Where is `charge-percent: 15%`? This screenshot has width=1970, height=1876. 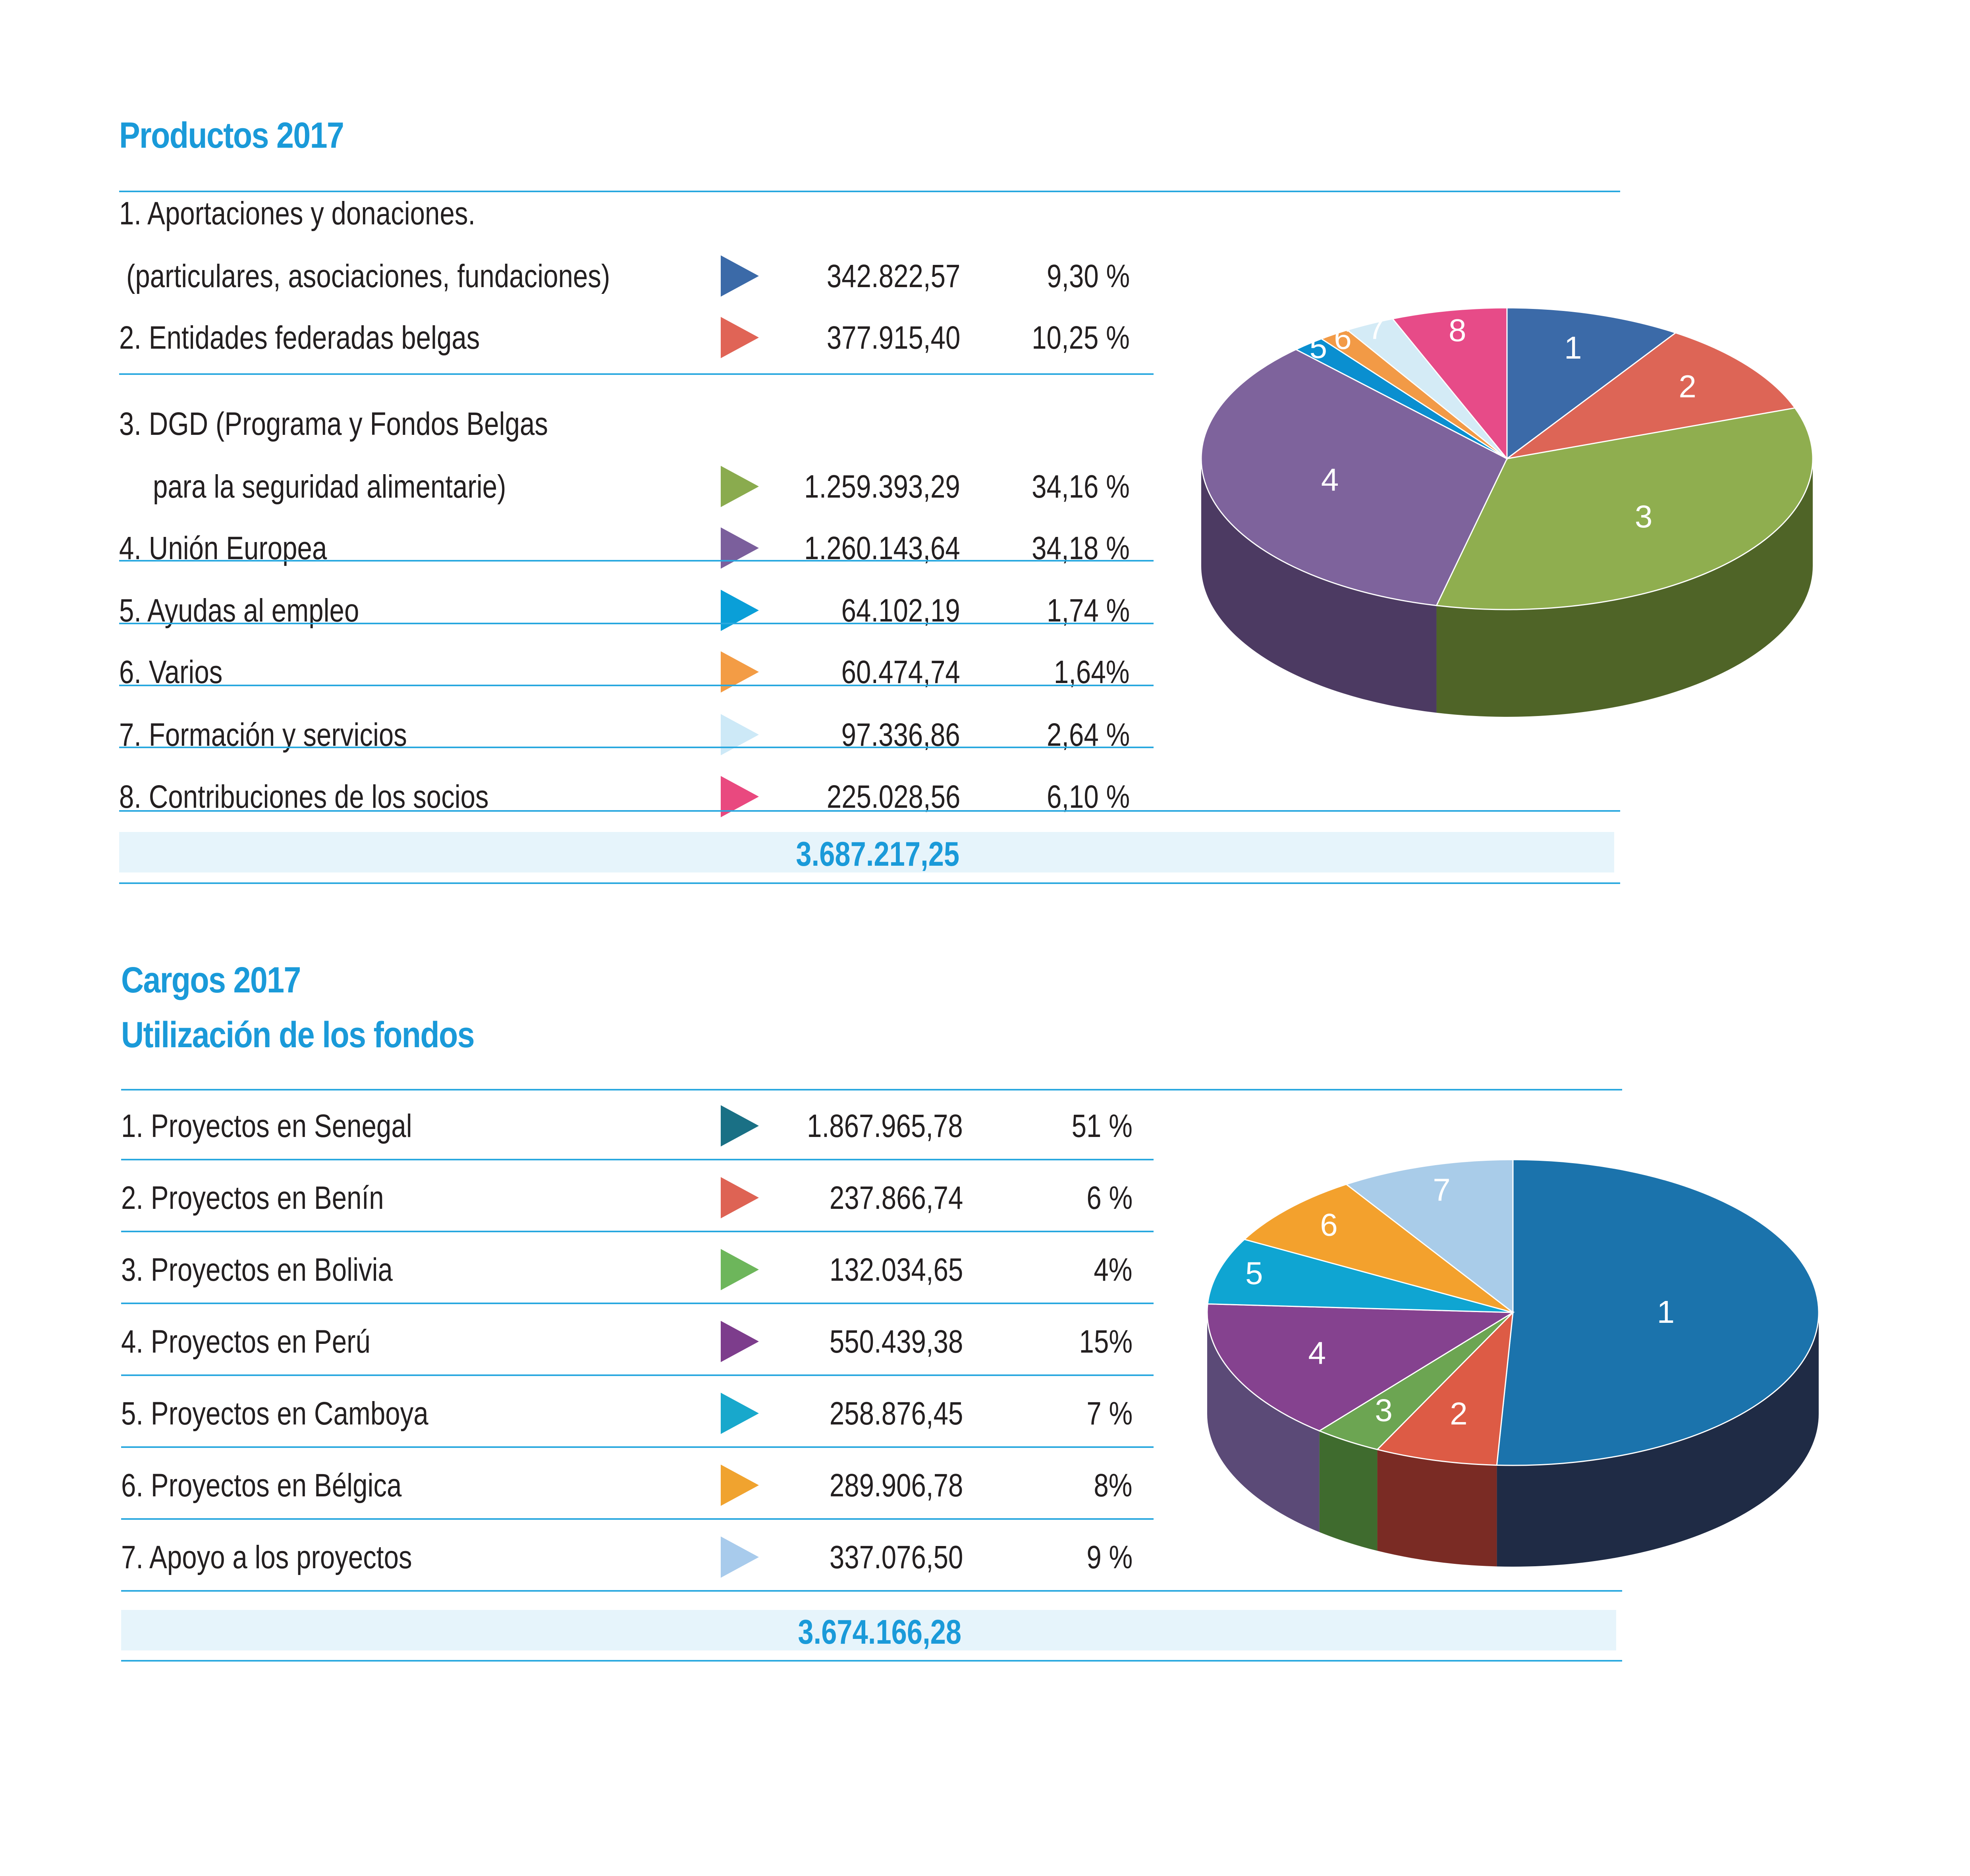 charge-percent: 15% is located at coordinates (1106, 1342).